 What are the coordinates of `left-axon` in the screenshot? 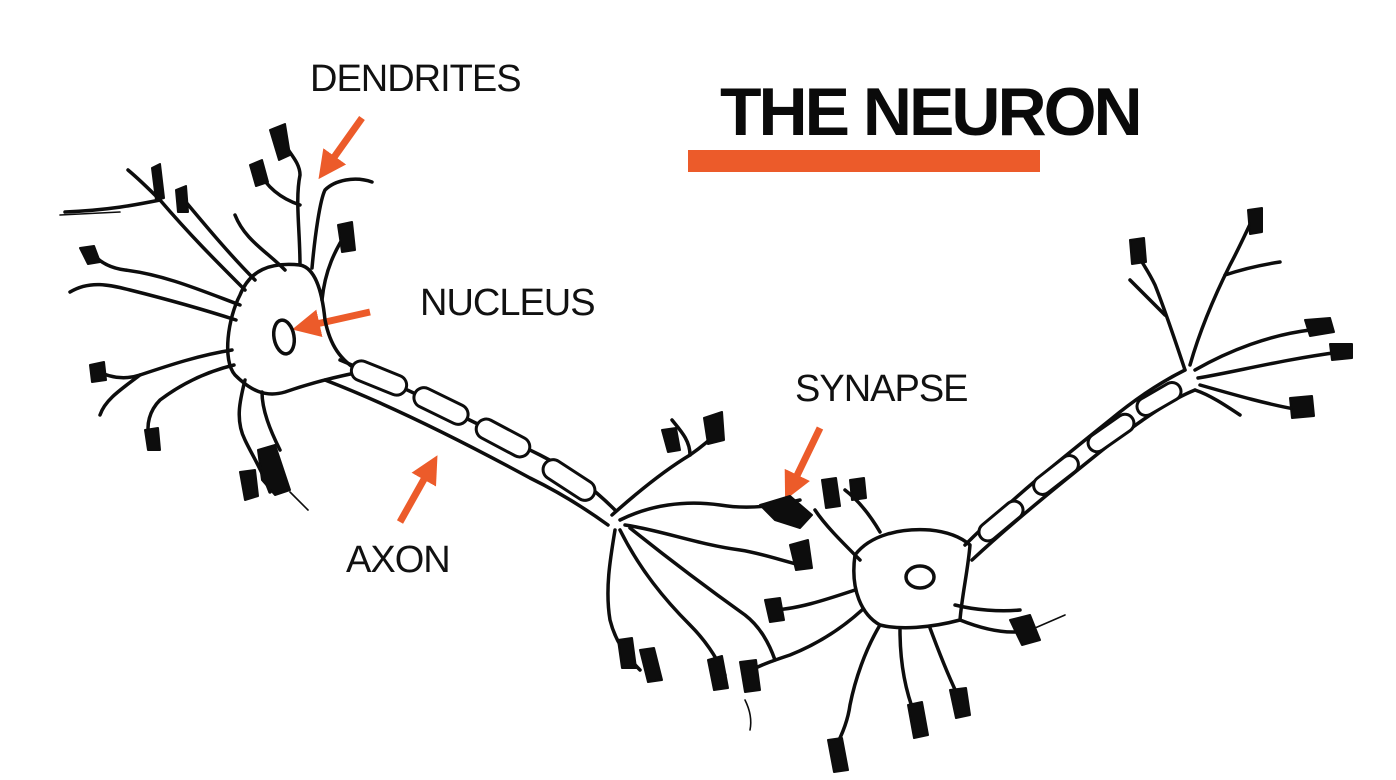 It's located at (466, 452).